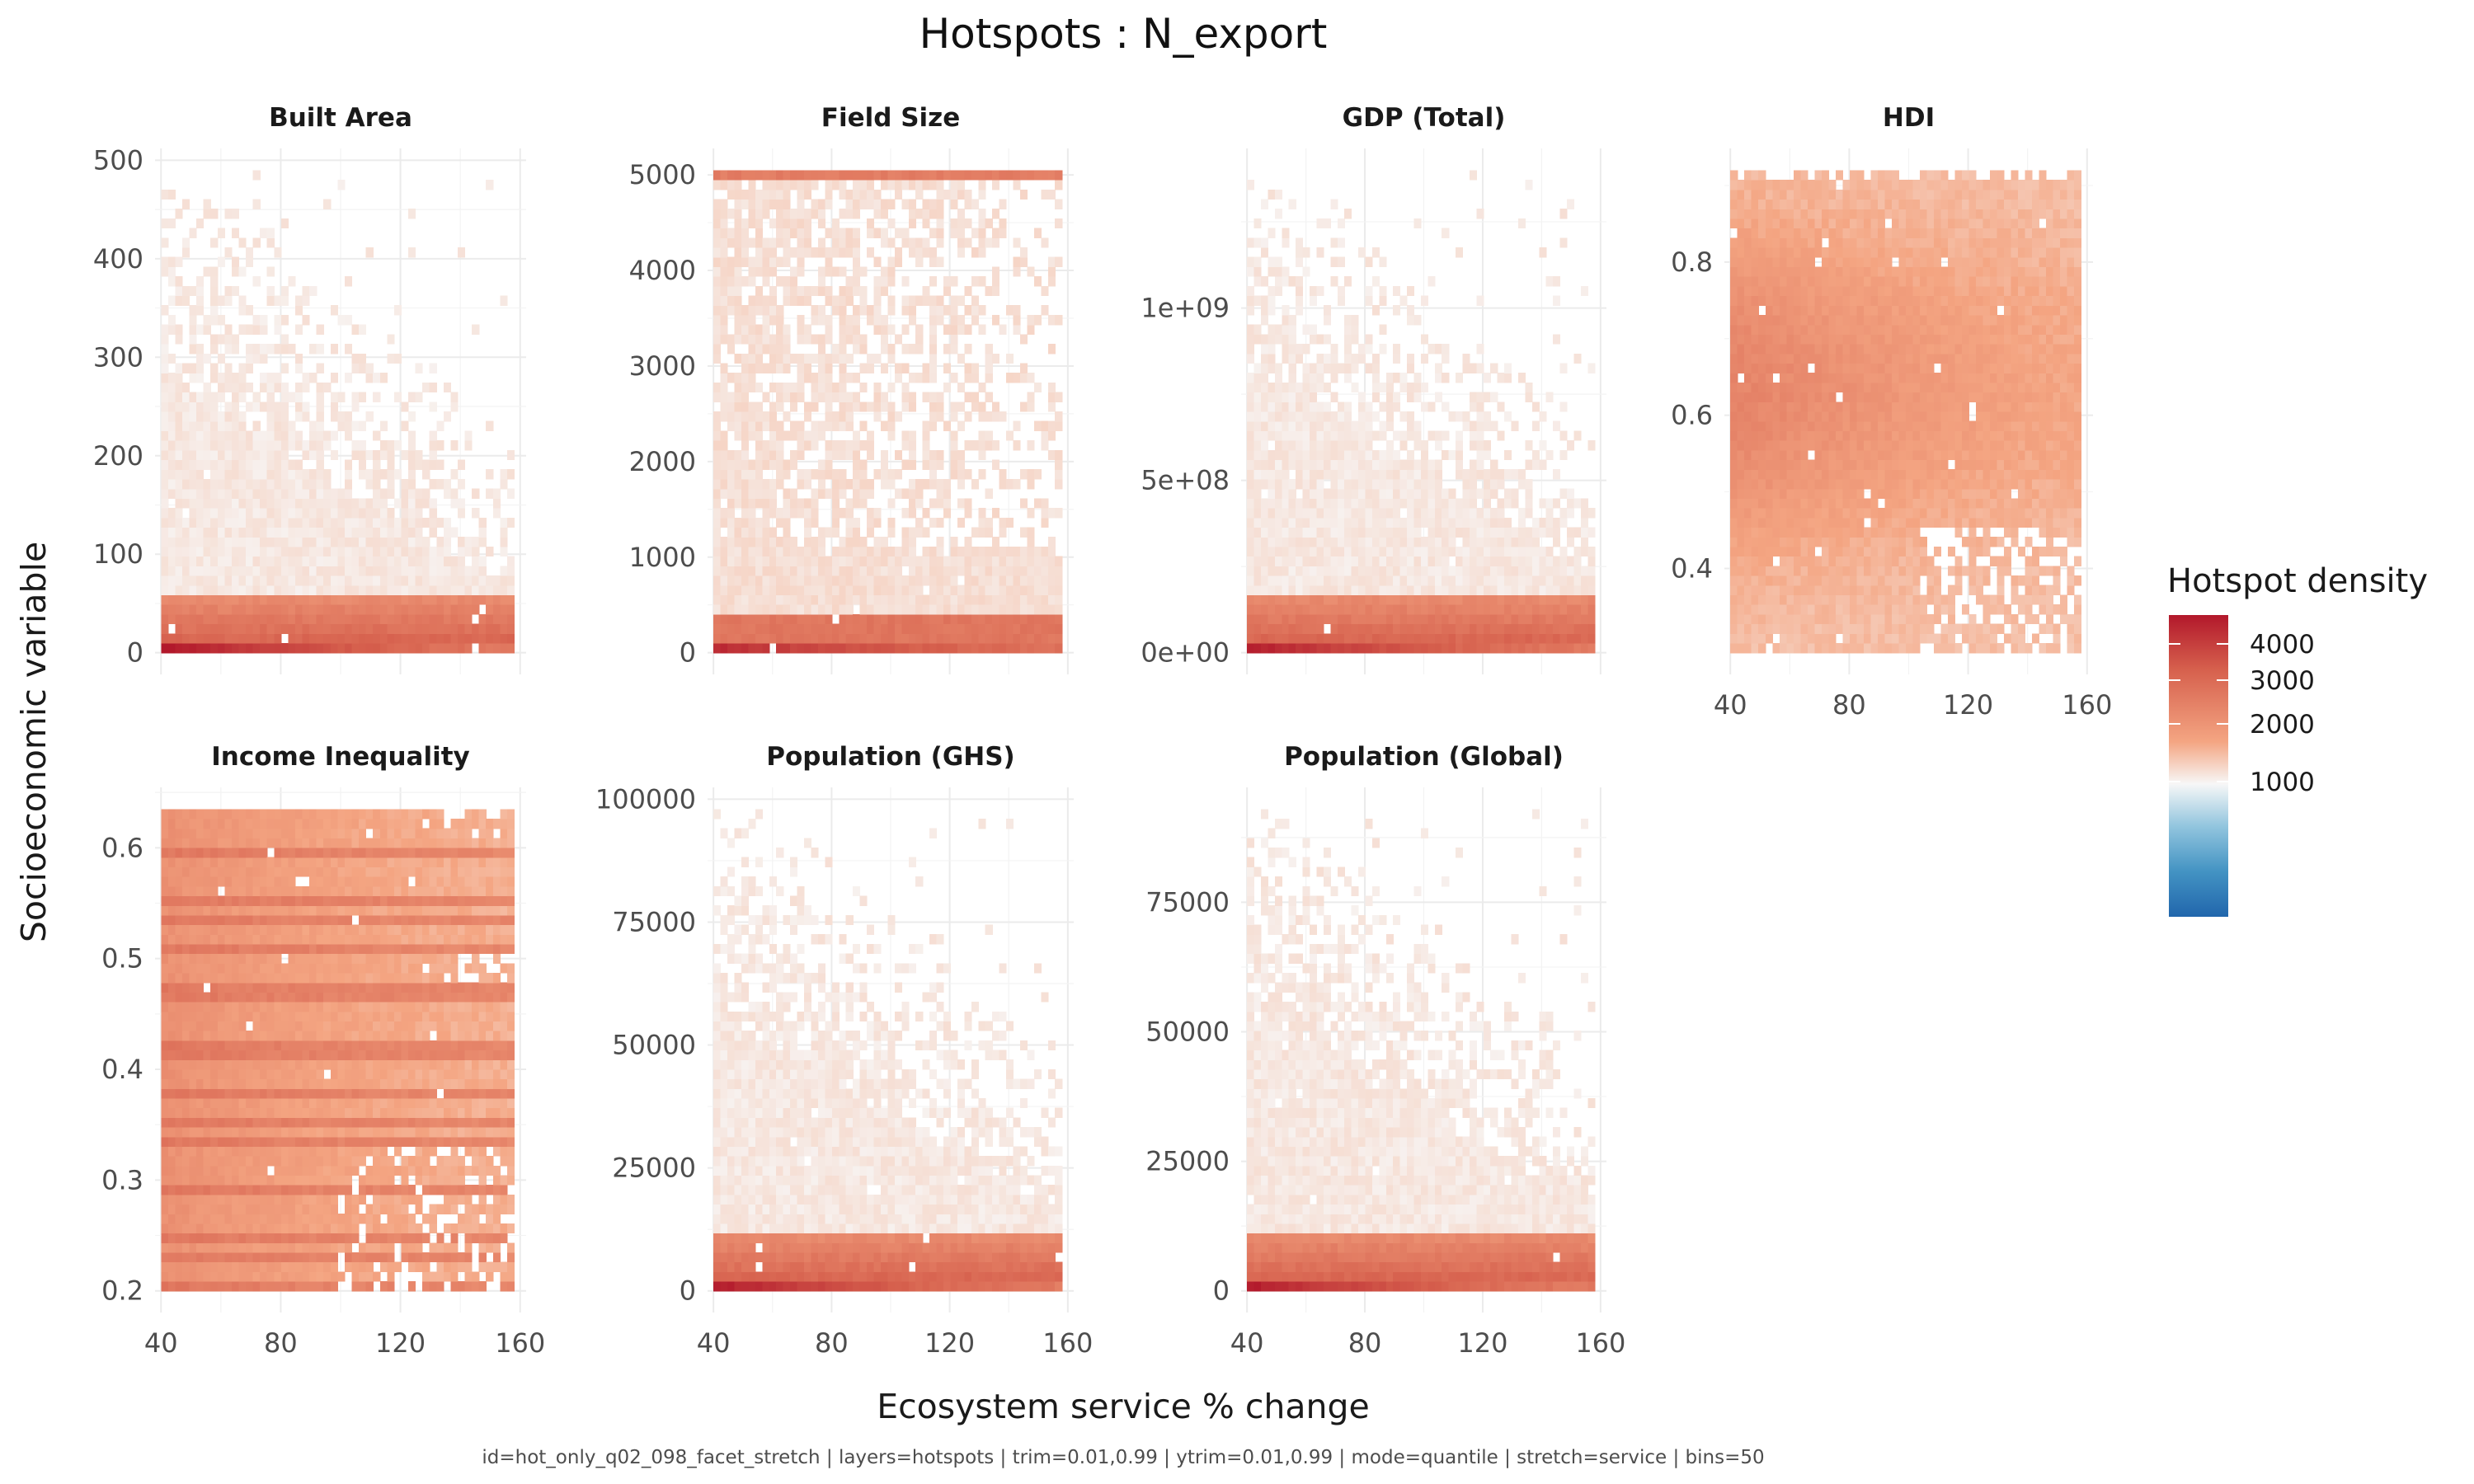 The image size is (2474, 1484). I want to click on y-tick-label: 1000, so click(662, 557).